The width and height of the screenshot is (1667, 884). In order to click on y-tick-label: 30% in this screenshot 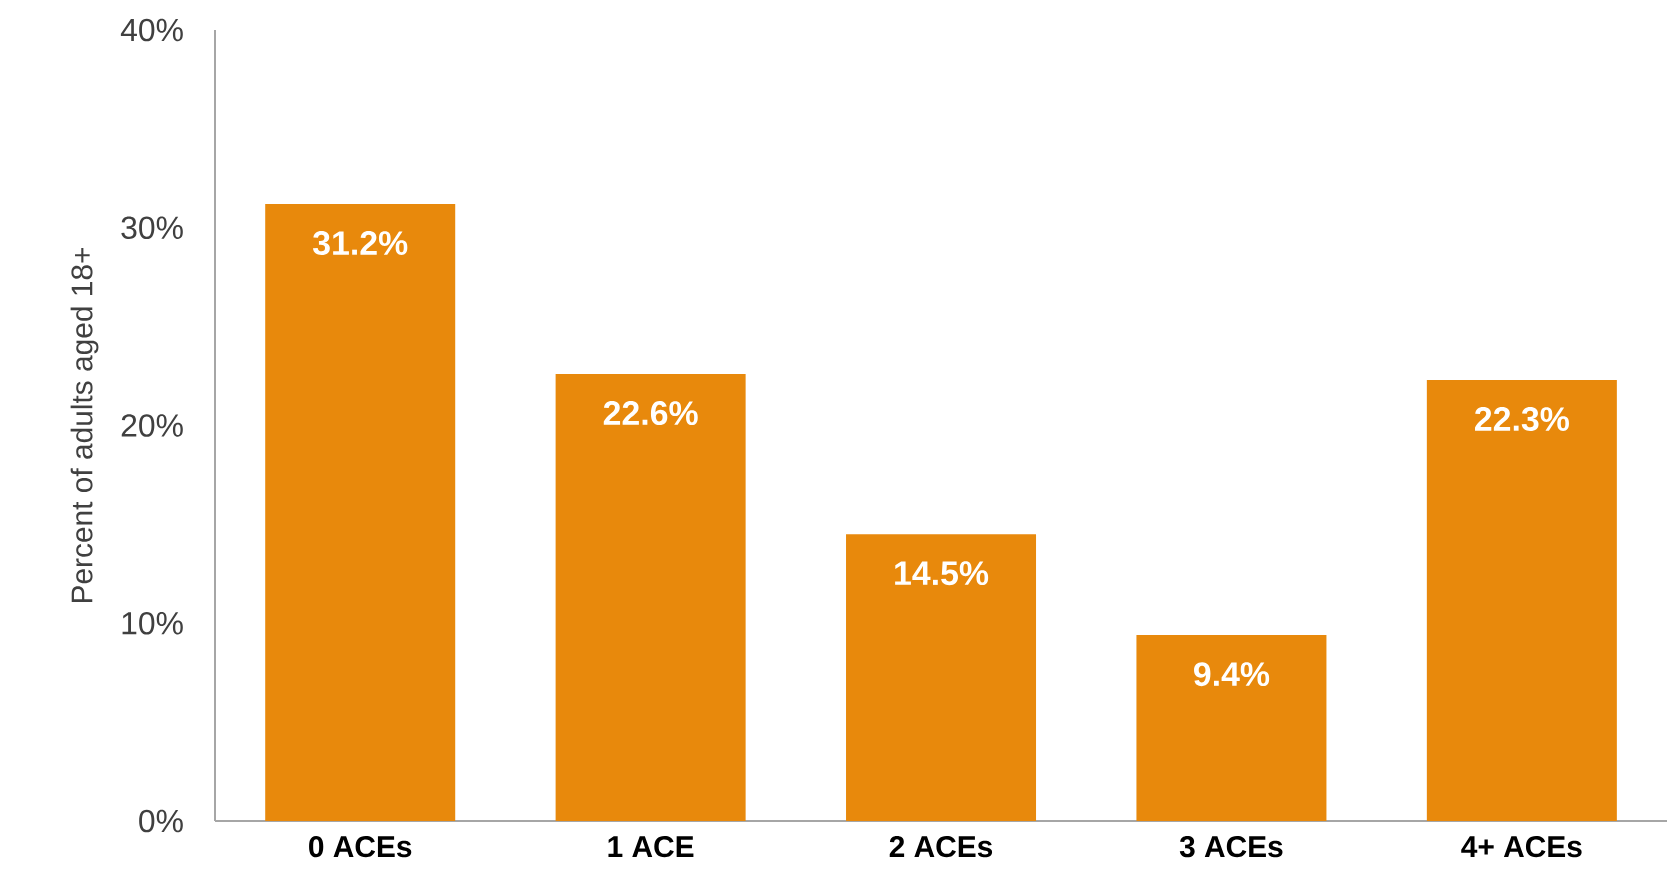, I will do `click(152, 228)`.